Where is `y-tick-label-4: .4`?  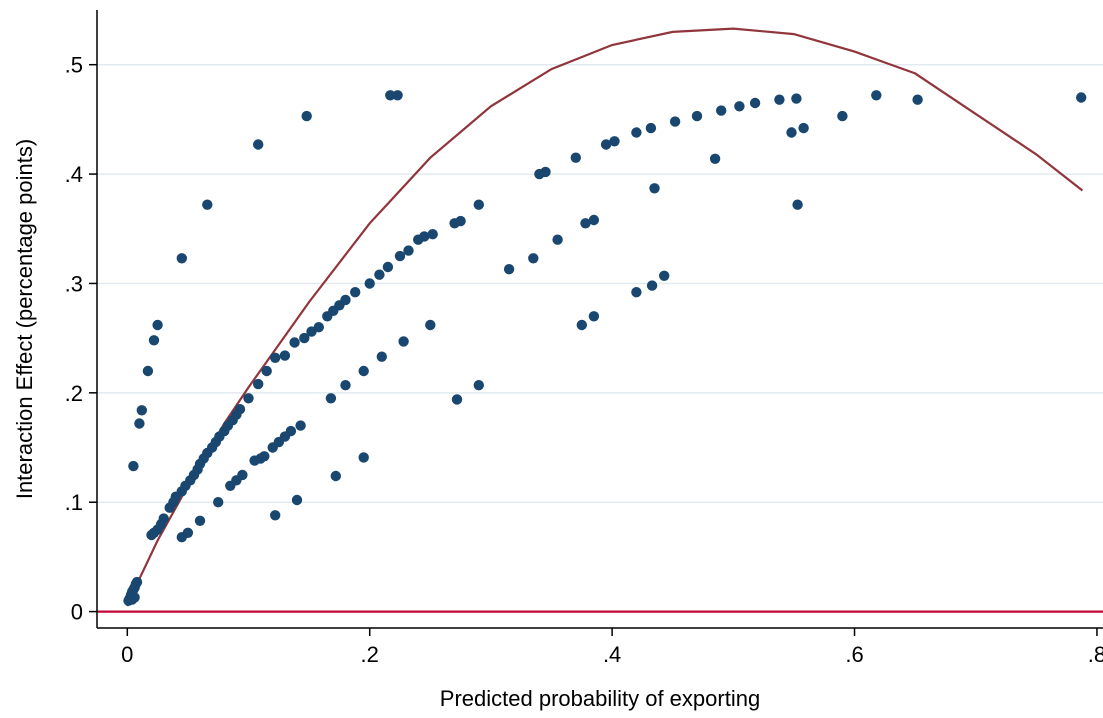 y-tick-label-4: .4 is located at coordinates (74, 174).